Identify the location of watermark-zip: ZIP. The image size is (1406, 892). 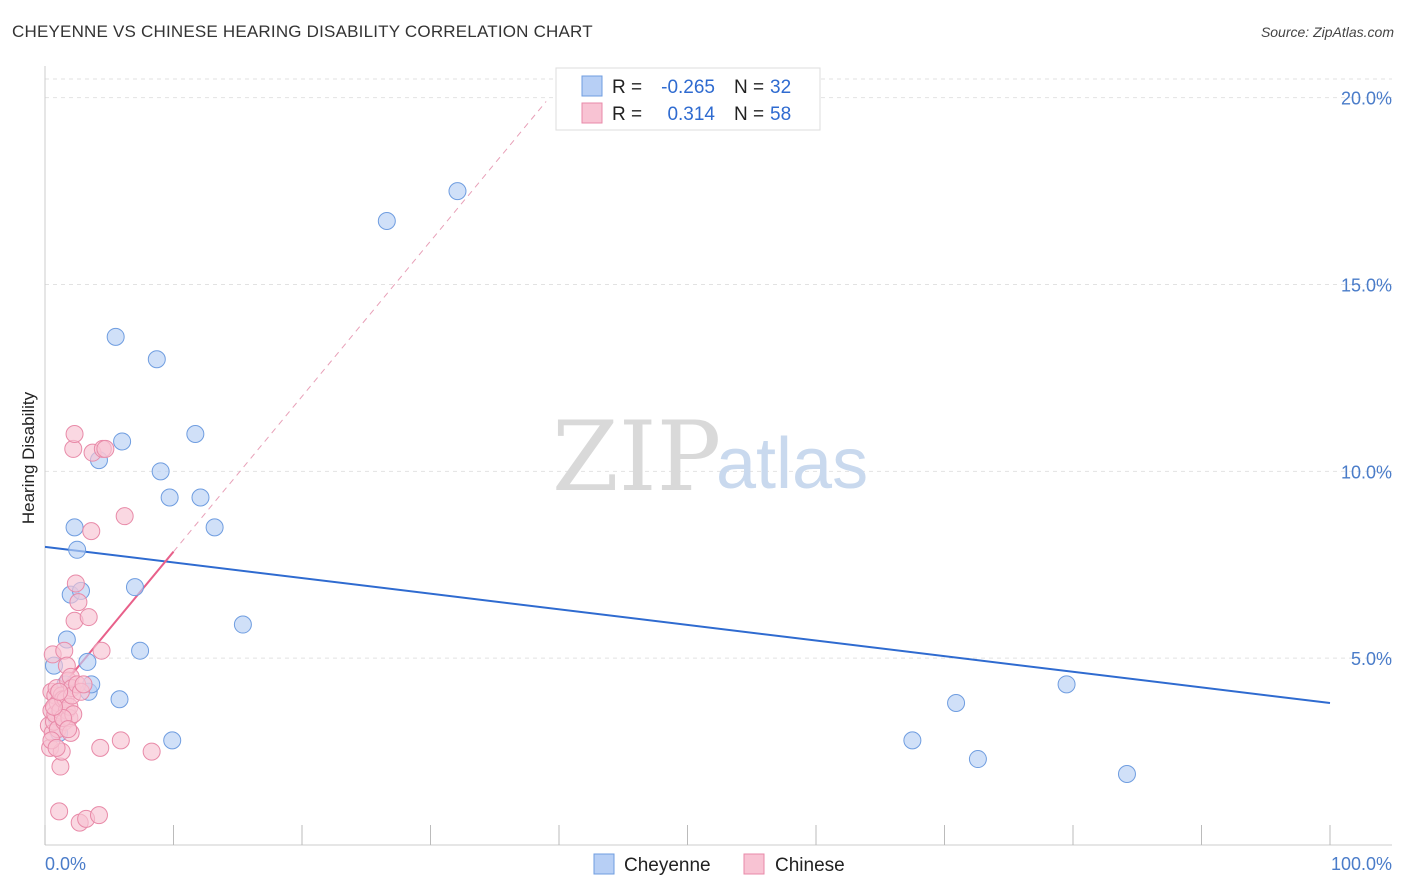
(636, 457).